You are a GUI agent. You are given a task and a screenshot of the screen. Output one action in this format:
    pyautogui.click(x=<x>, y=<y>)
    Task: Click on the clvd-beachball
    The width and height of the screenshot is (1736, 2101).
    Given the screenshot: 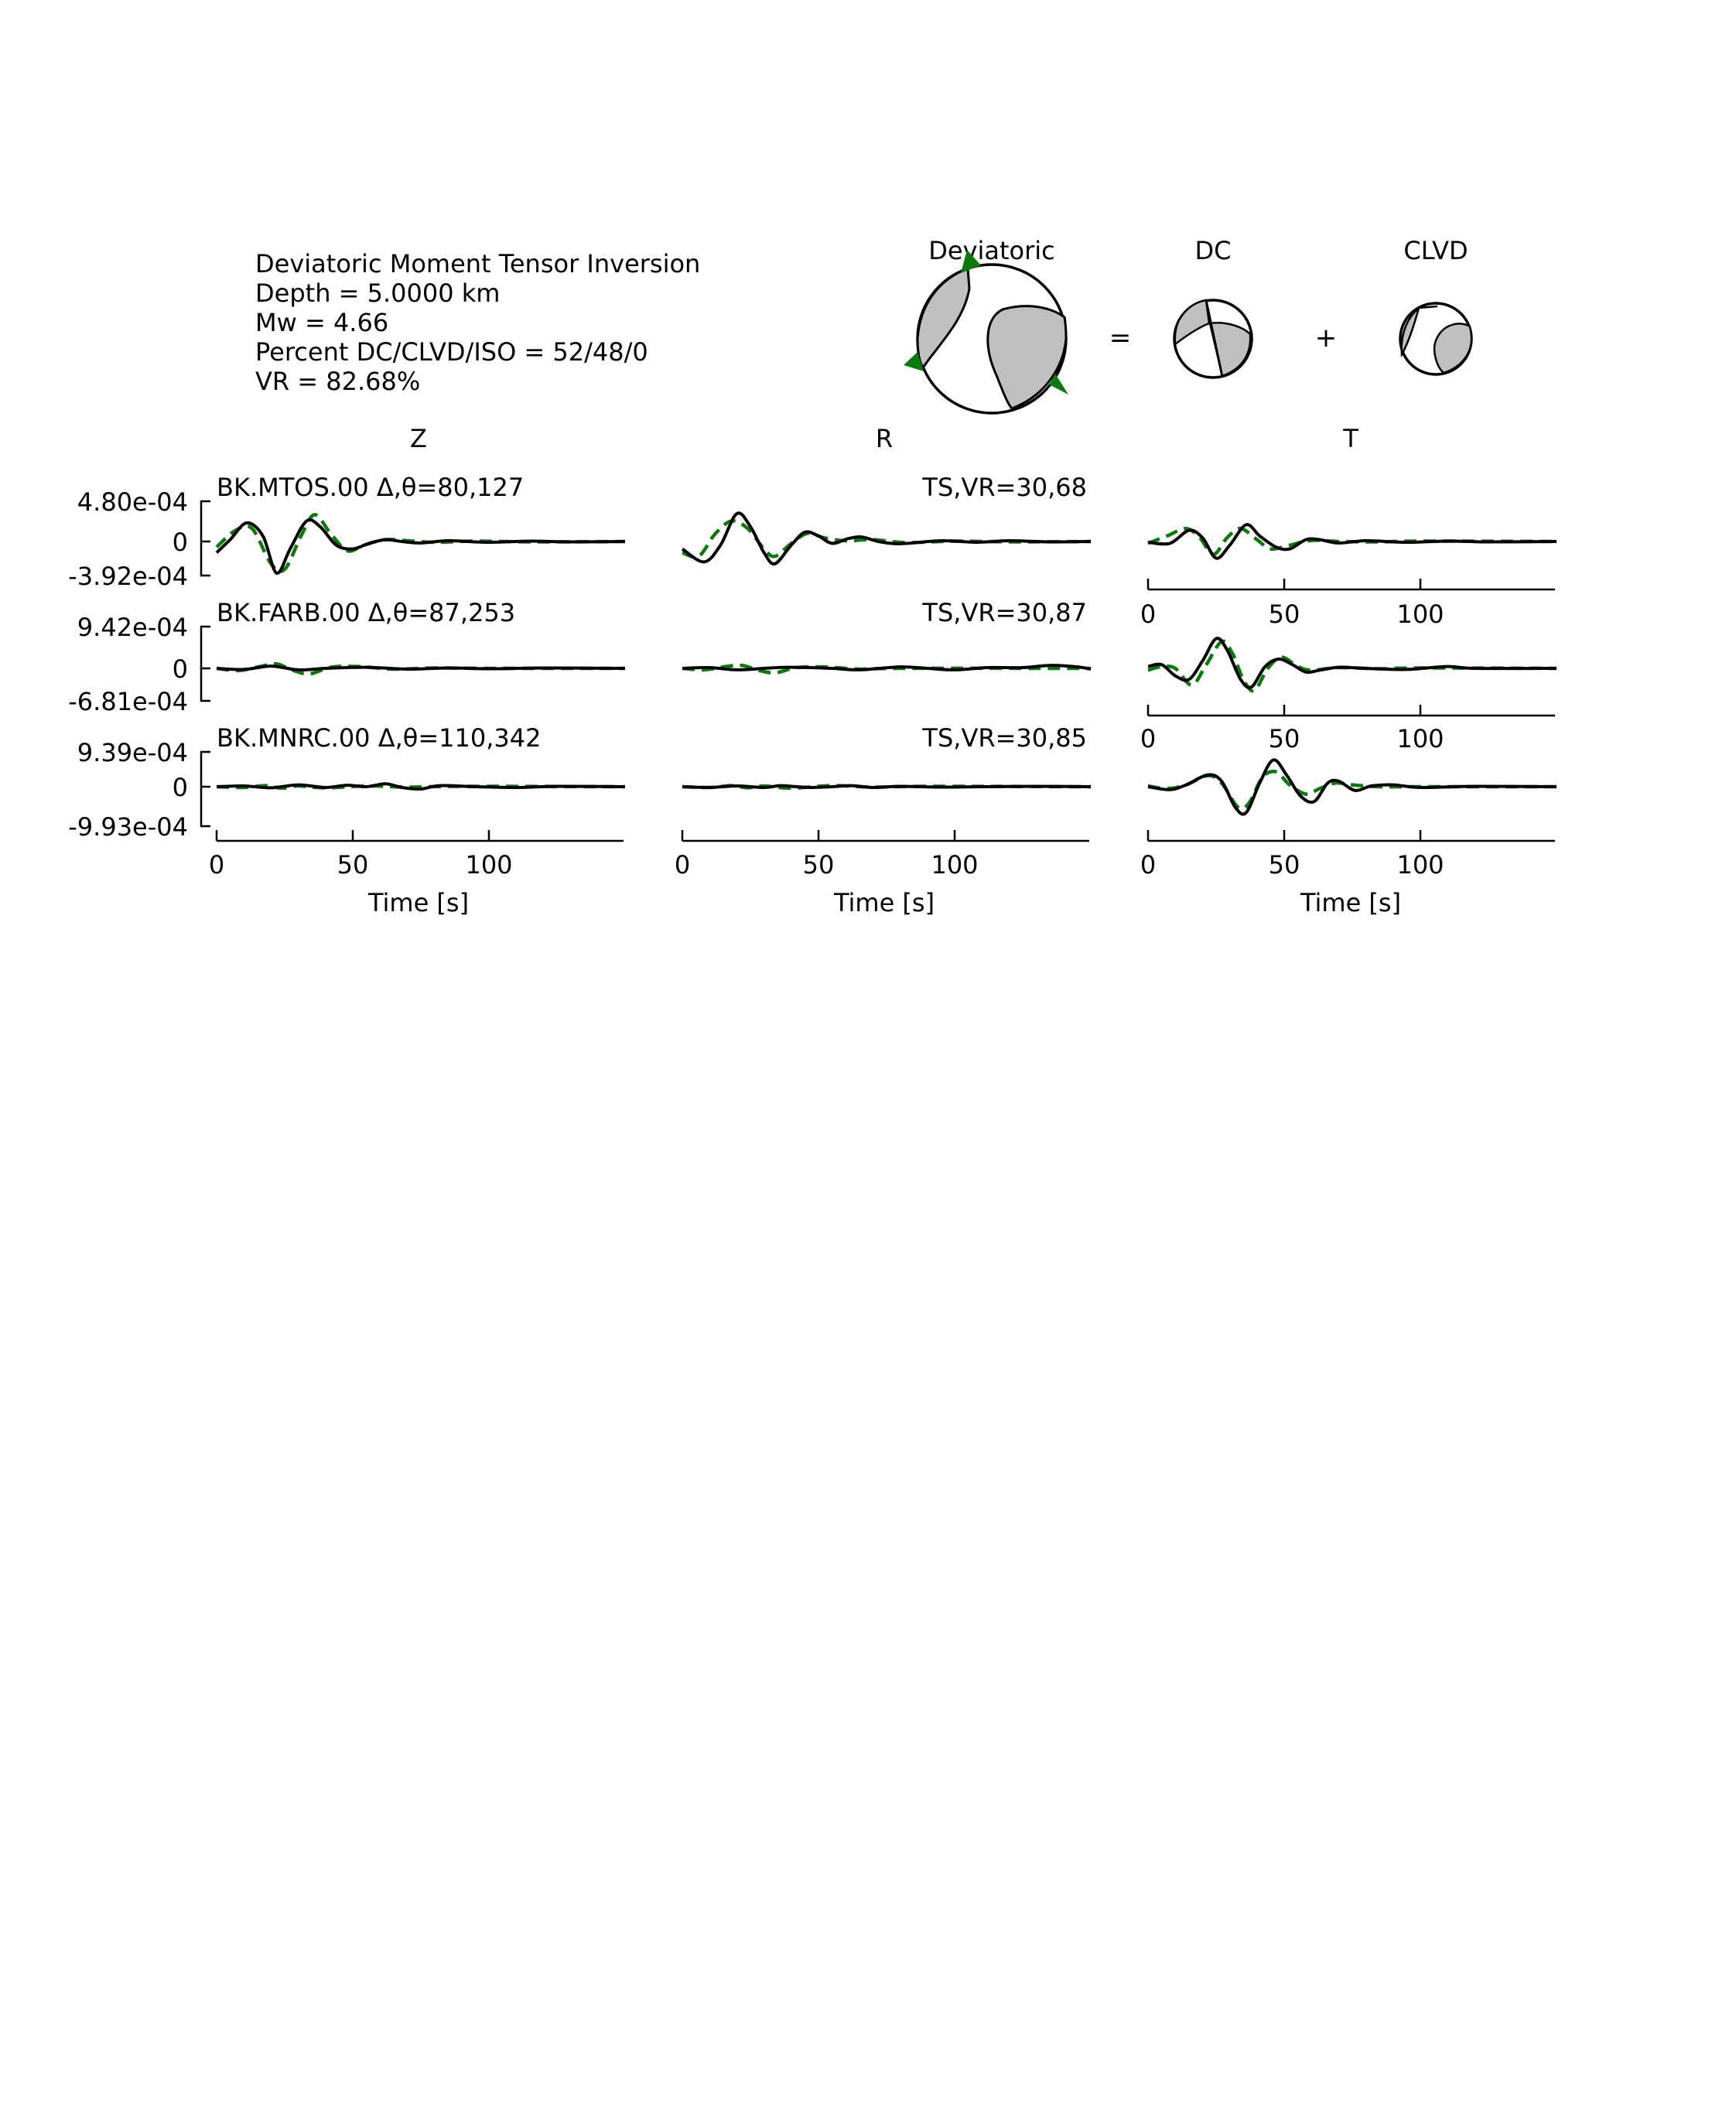 What is the action you would take?
    pyautogui.click(x=1436, y=339)
    